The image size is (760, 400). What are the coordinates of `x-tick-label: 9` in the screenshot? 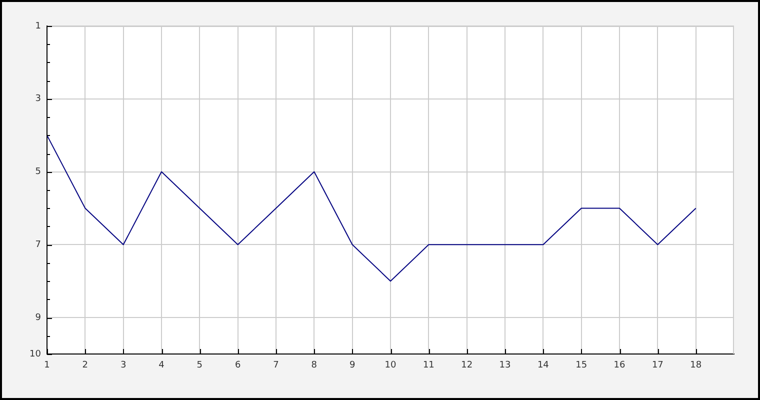 It's located at (352, 365).